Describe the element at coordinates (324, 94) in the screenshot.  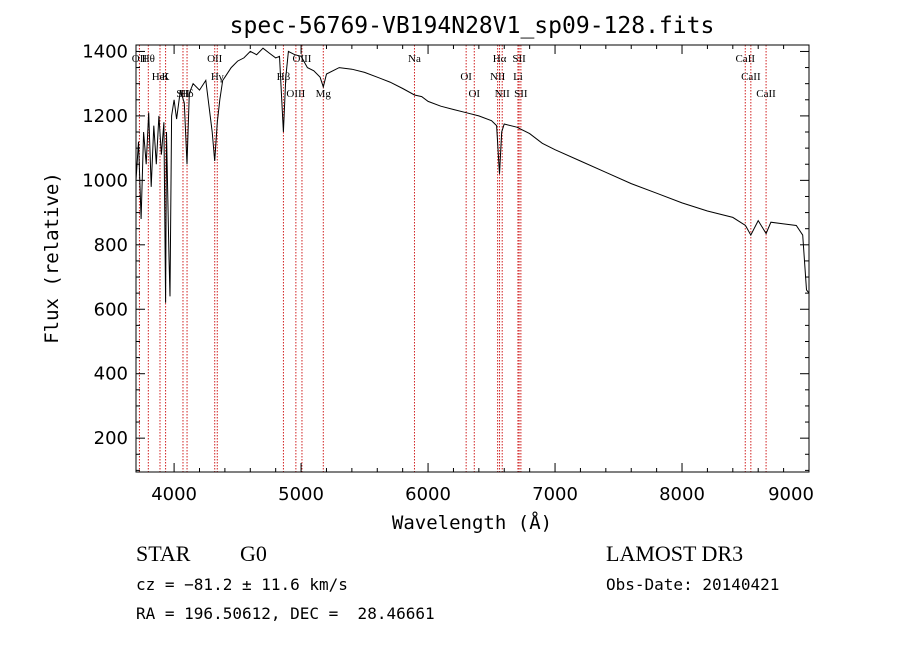
I see `line-marker-label-11: Mg` at that location.